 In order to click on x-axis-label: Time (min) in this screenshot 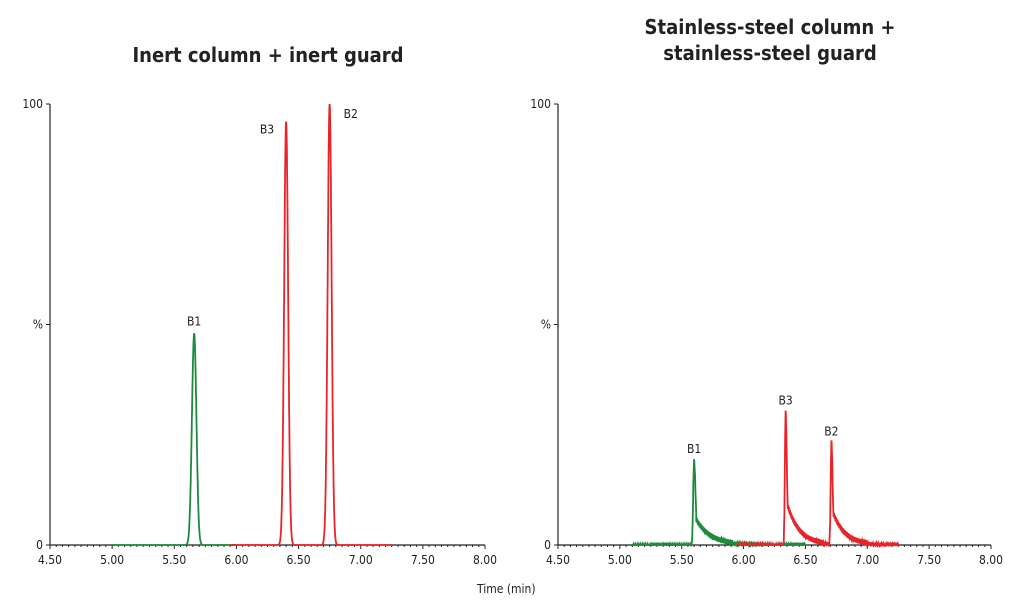, I will do `click(506, 589)`.